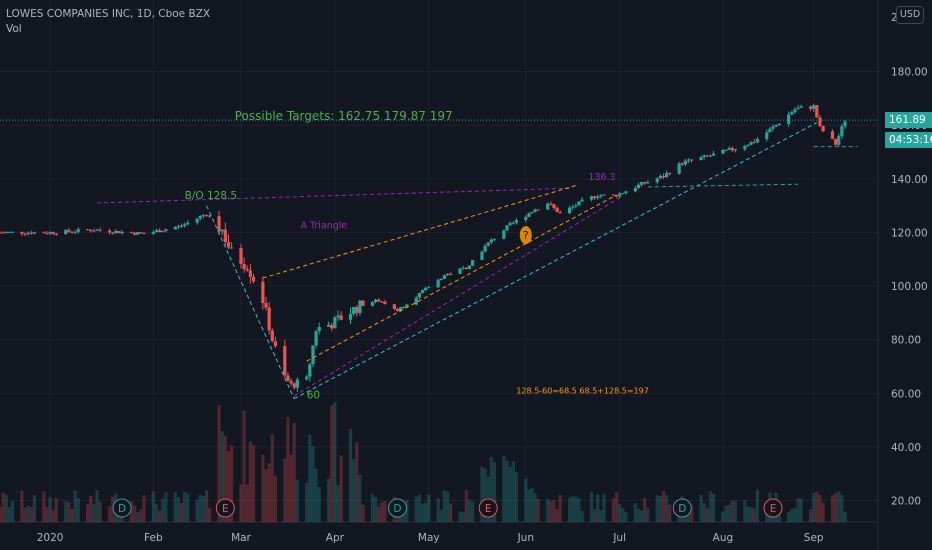  Describe the element at coordinates (619, 538) in the screenshot. I see `x-tick-label: Jul` at that location.